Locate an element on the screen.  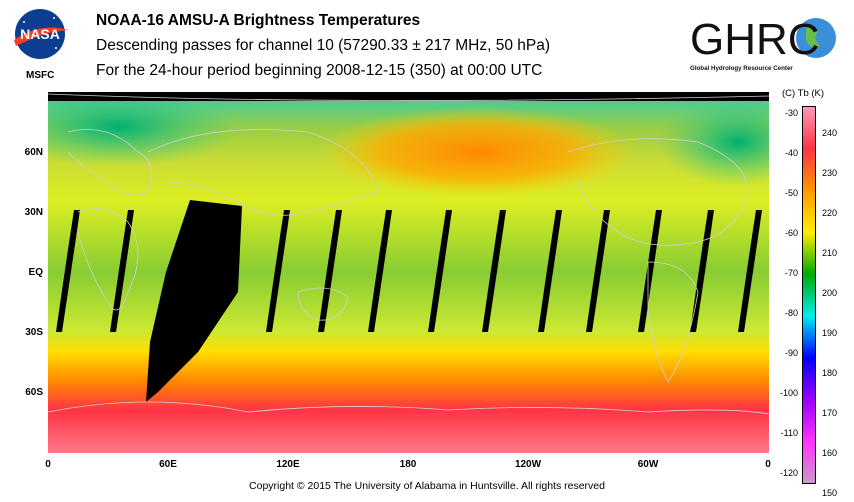
lon-label-180: 180 is located at coordinates (408, 464).